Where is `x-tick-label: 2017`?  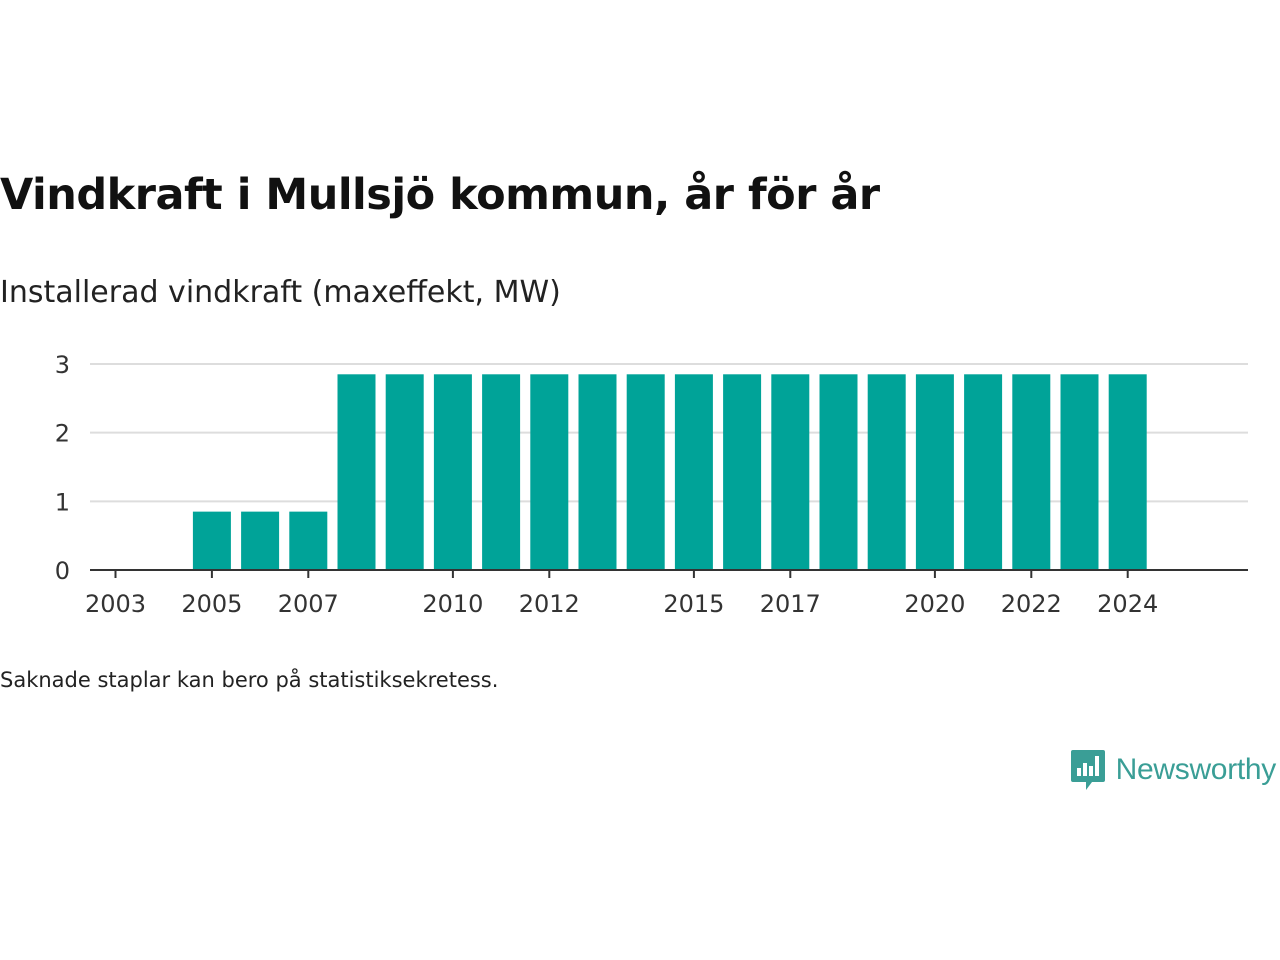 x-tick-label: 2017 is located at coordinates (790, 604).